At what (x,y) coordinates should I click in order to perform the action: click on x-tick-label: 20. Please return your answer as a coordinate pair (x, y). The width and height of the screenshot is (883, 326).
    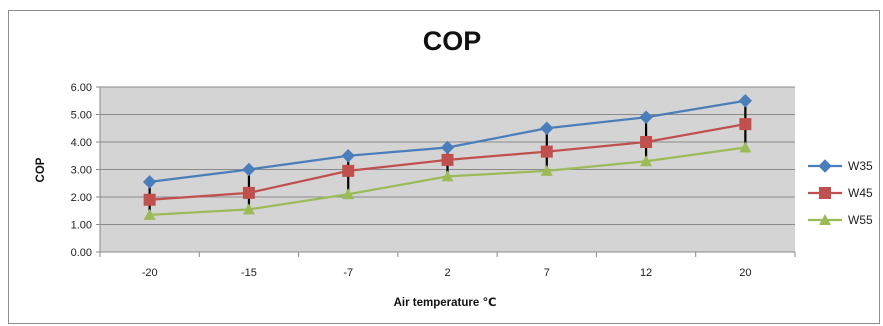
    Looking at the image, I should click on (745, 273).